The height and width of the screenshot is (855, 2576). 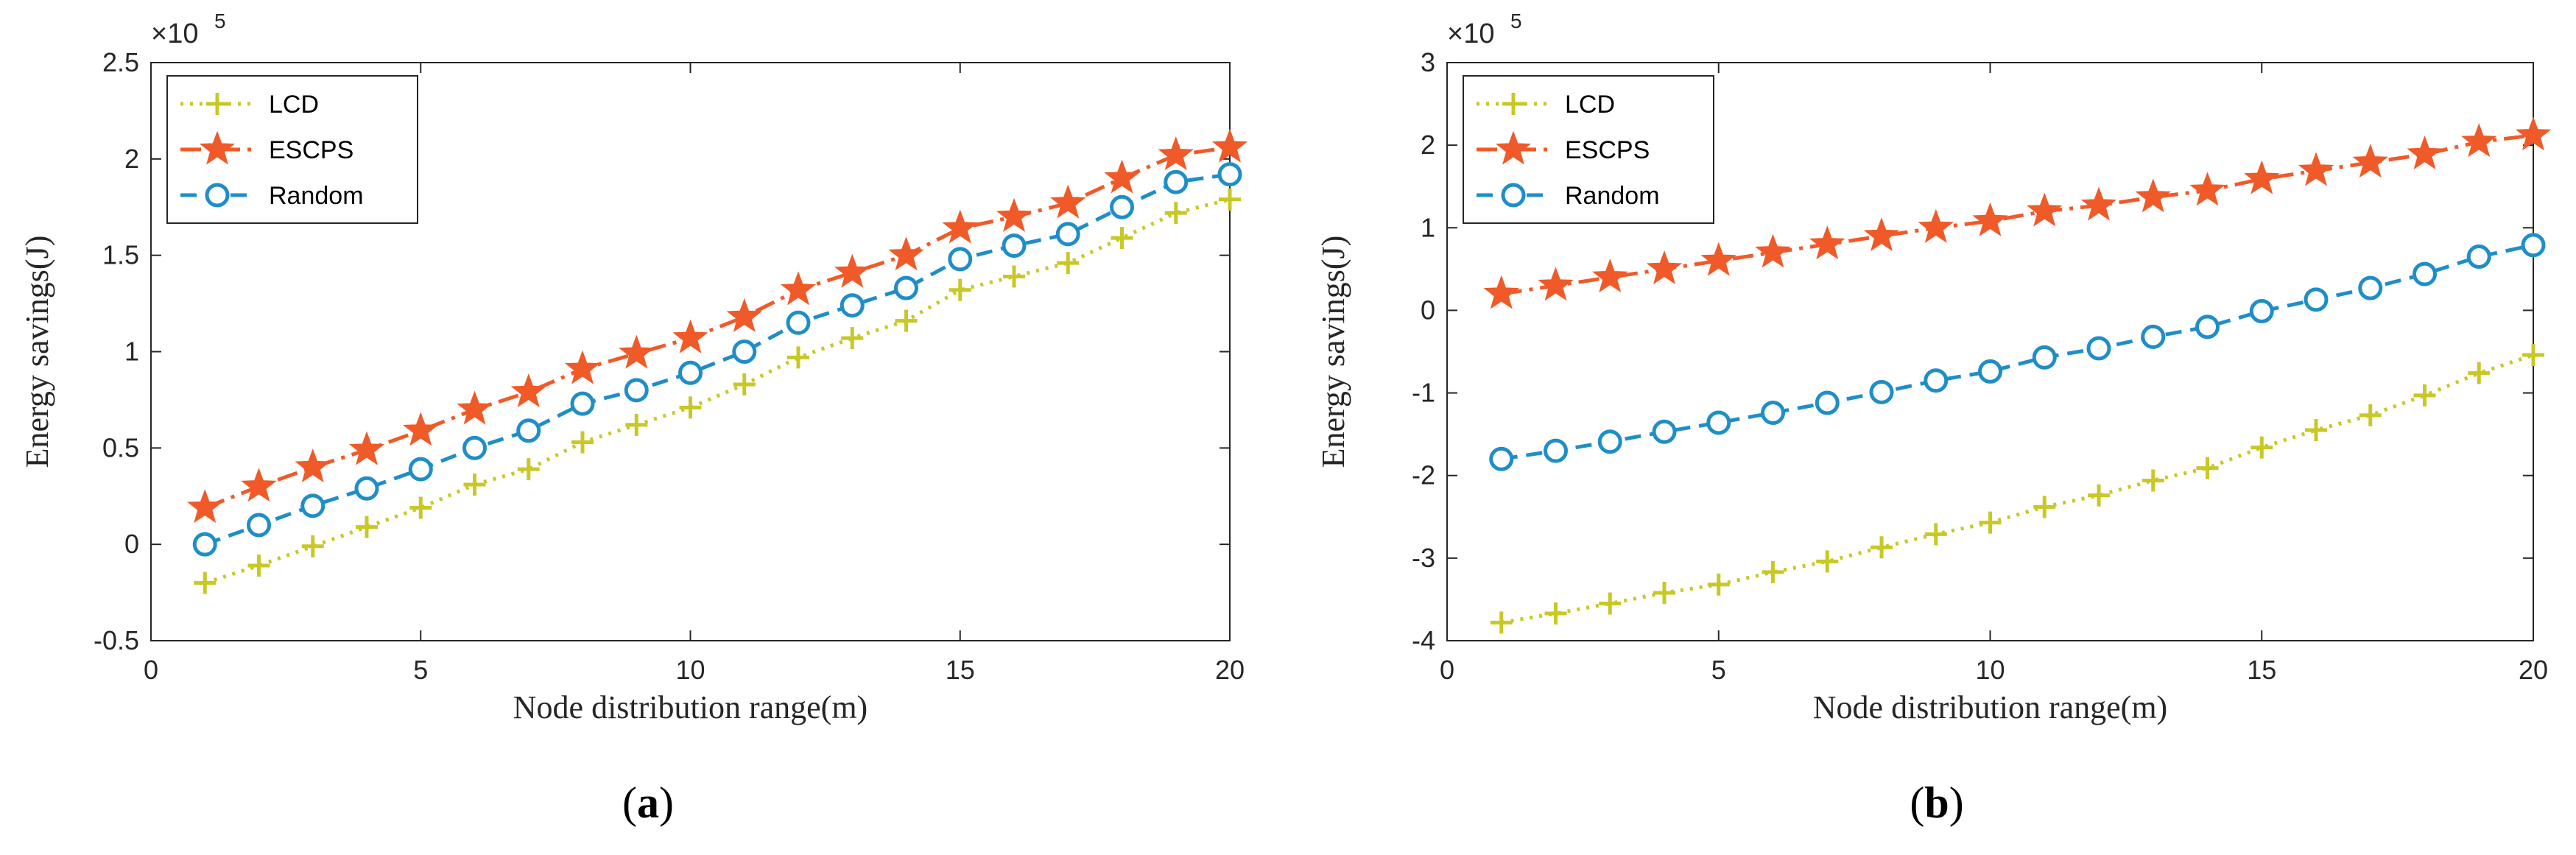 I want to click on legend-label: Random, so click(x=1612, y=196).